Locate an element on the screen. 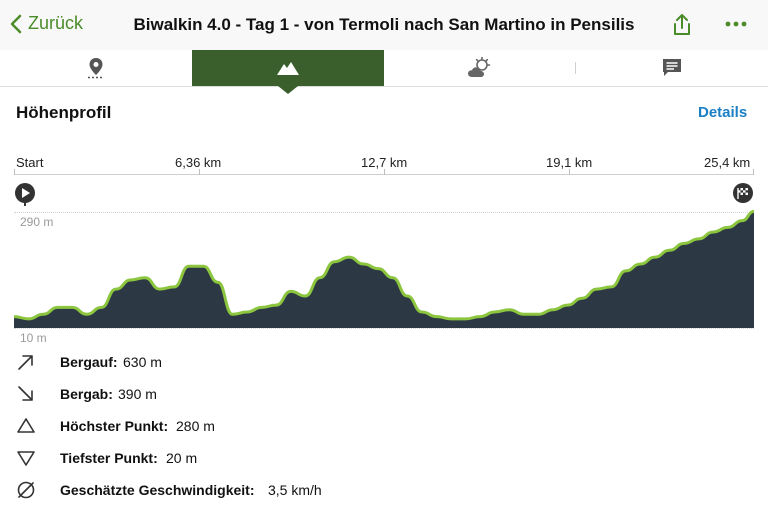 The width and height of the screenshot is (768, 507). distance-tick-label: 6,36 km is located at coordinates (198, 162).